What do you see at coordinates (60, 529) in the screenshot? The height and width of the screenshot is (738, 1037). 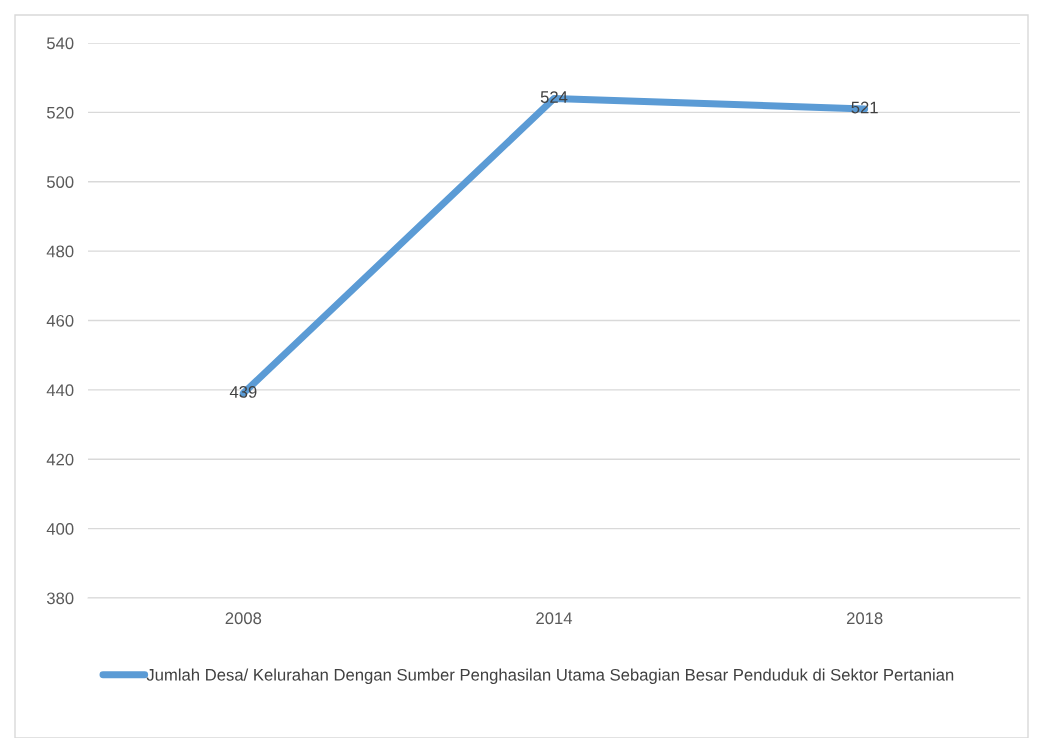 I see `y-tick-label: 400` at bounding box center [60, 529].